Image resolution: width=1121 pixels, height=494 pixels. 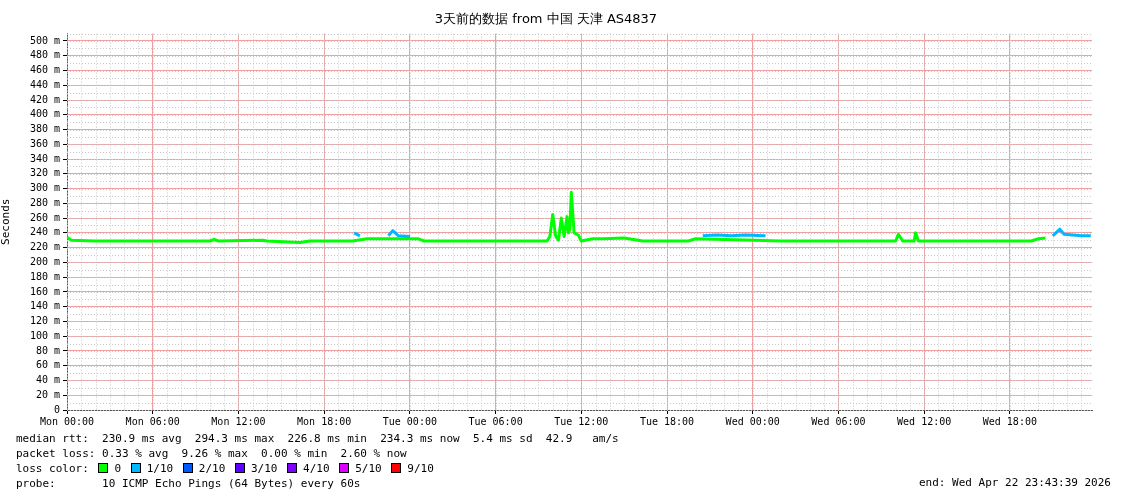 I want to click on y-tick-label: 420 m, so click(x=44, y=99).